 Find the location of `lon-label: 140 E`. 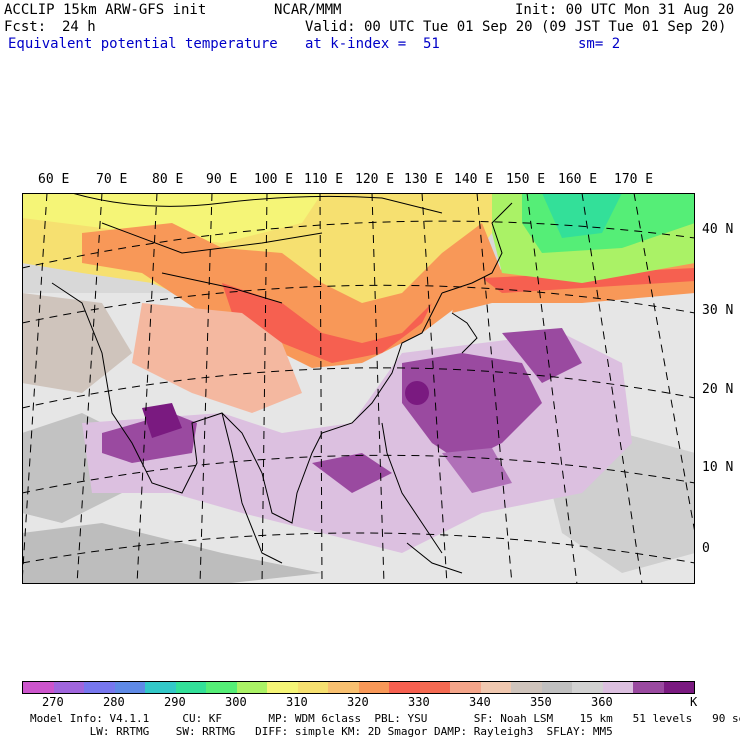

lon-label: 140 E is located at coordinates (474, 179).